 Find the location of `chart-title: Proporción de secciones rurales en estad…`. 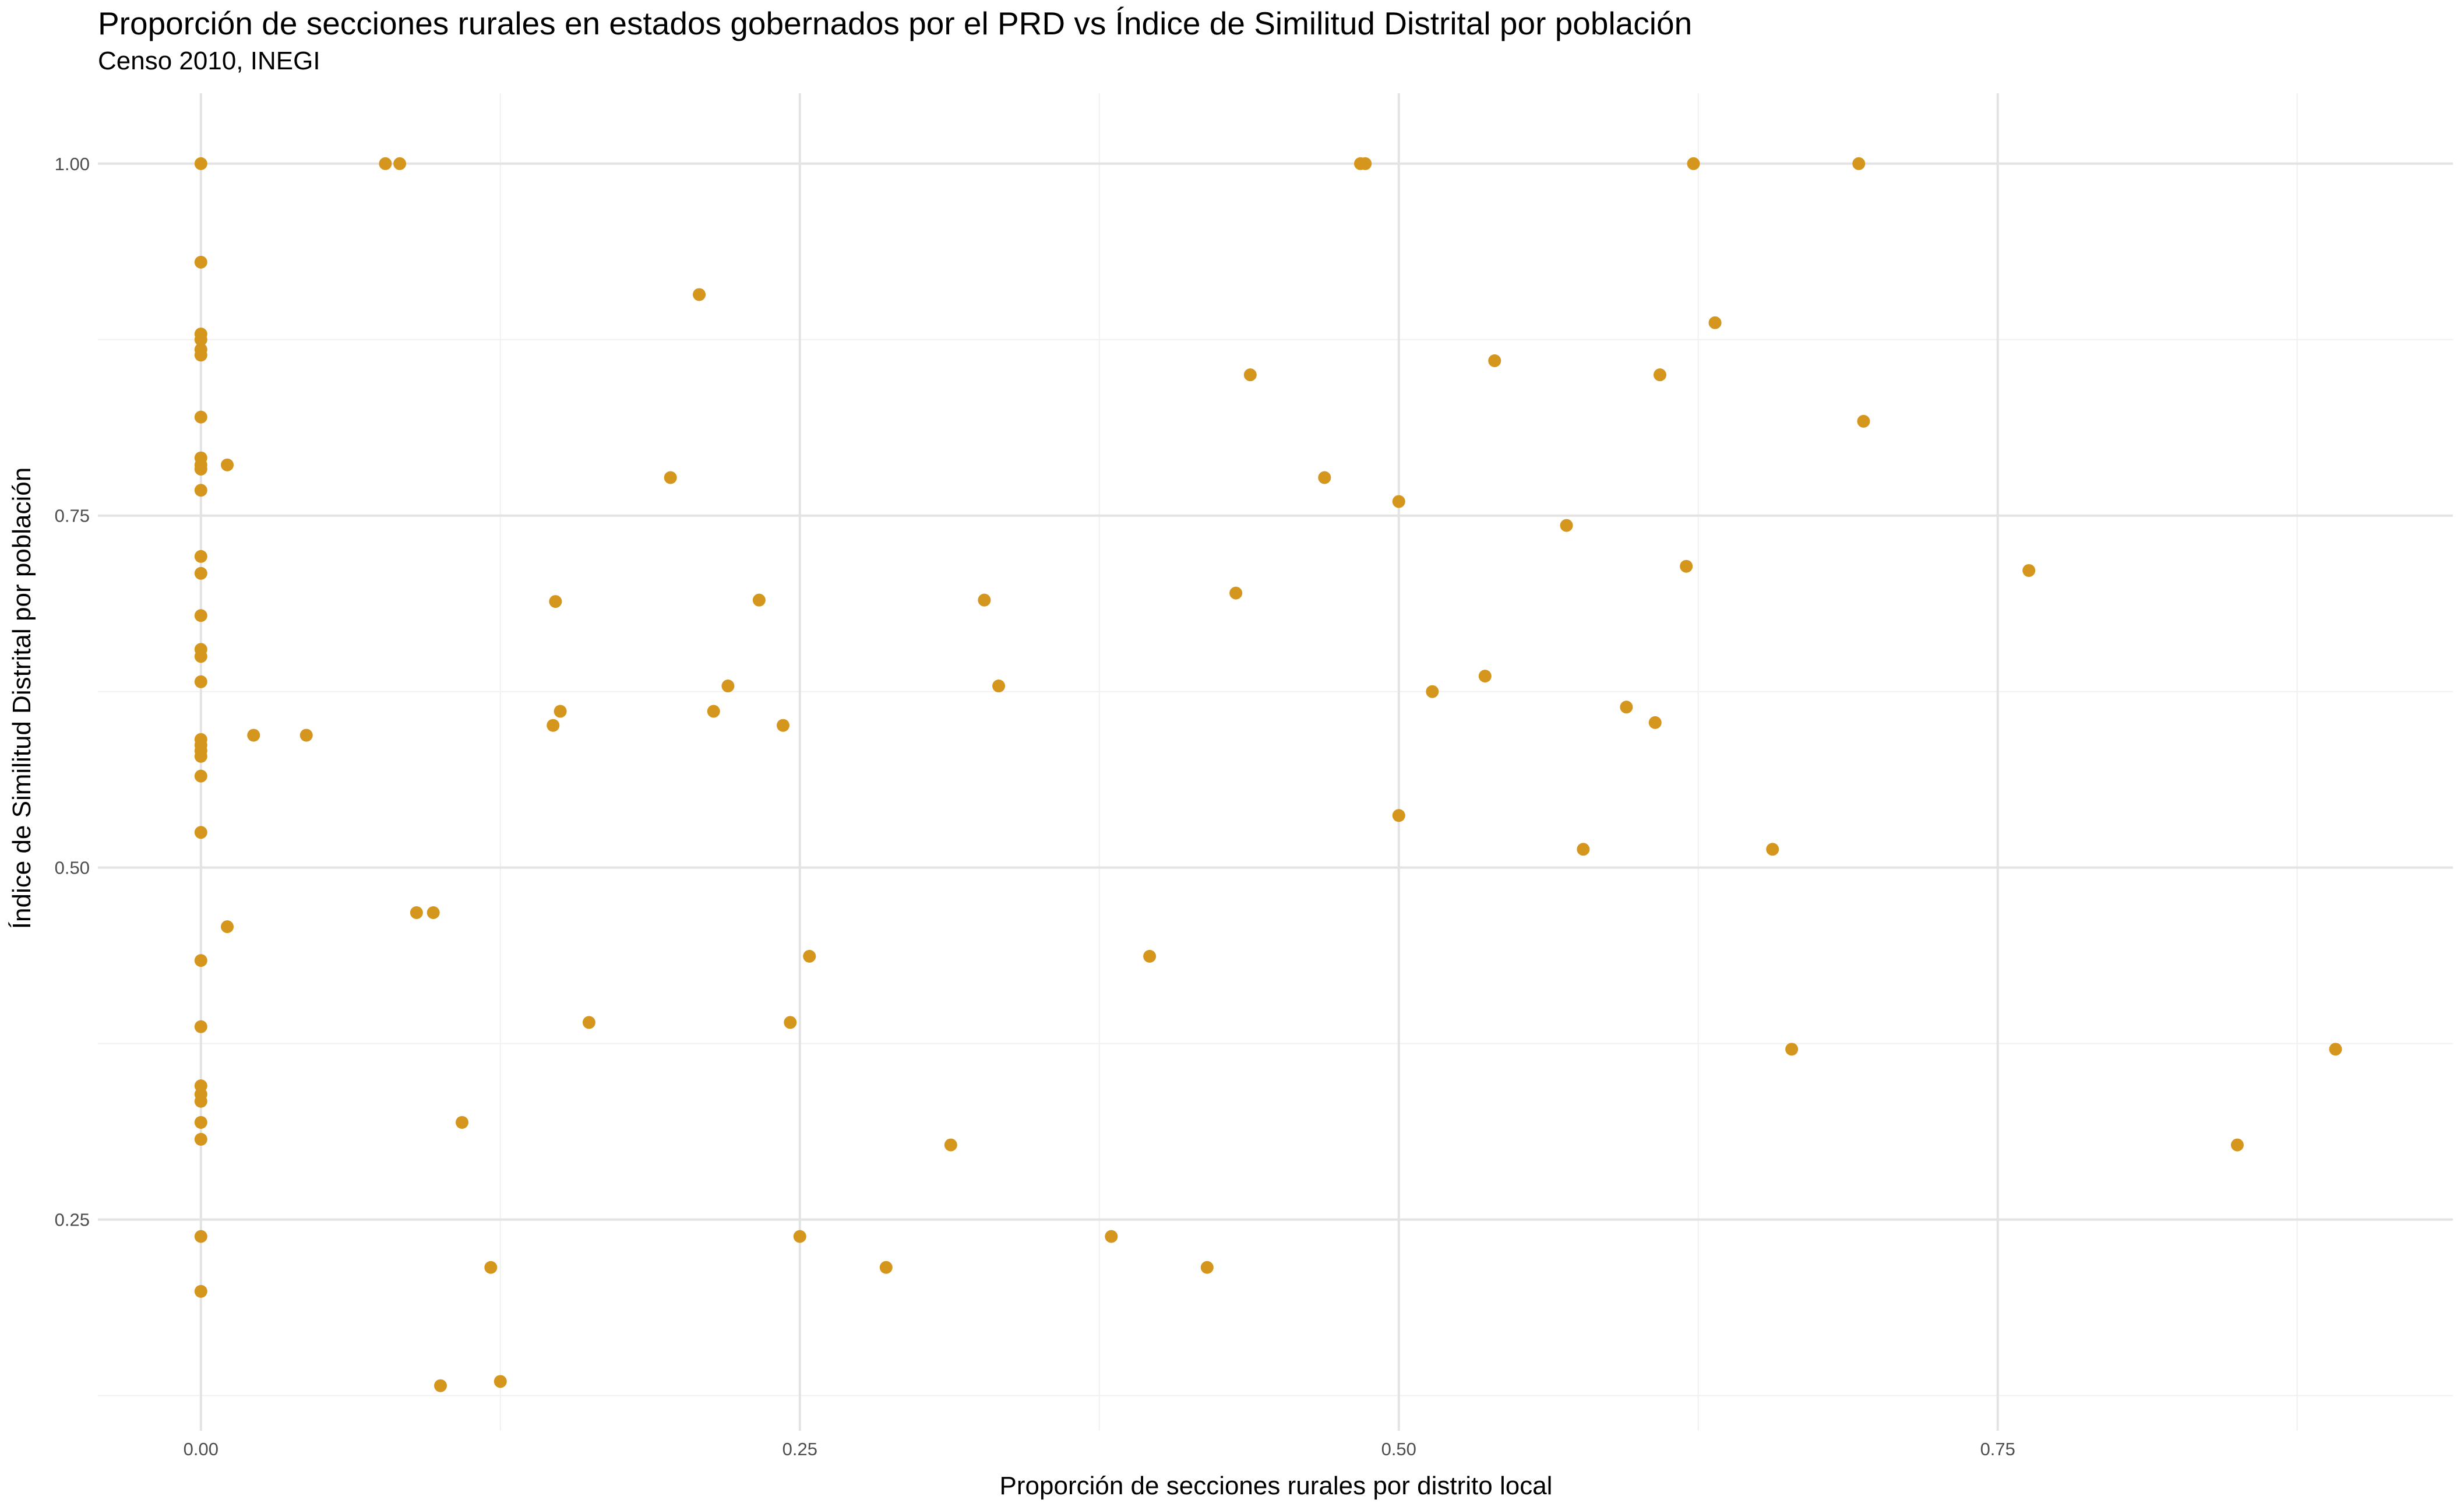

chart-title: Proporción de secciones rurales en estad… is located at coordinates (895, 23).